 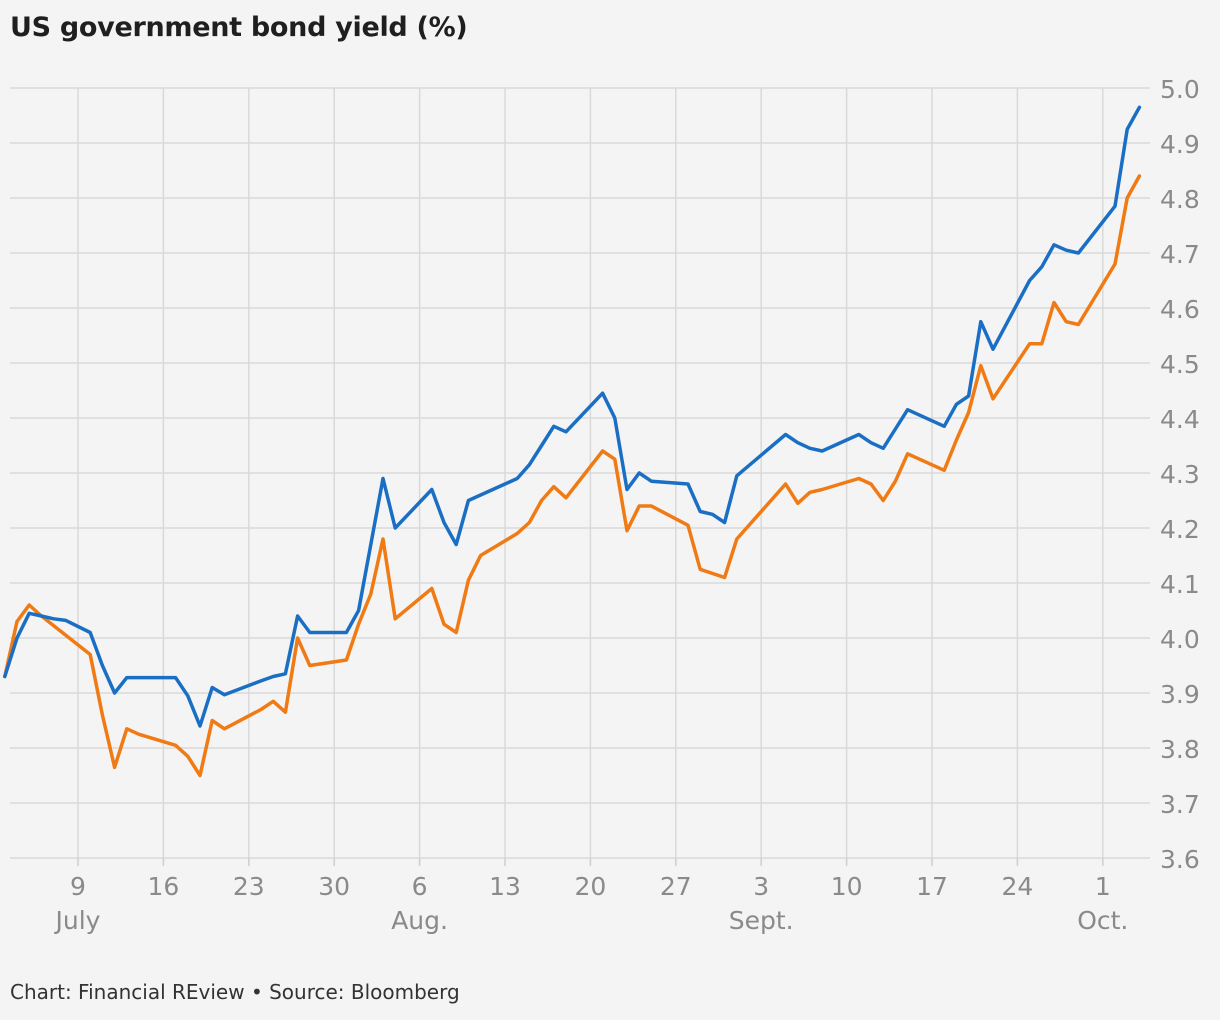 I want to click on y-tick-label: 4.6, so click(x=1180, y=309).